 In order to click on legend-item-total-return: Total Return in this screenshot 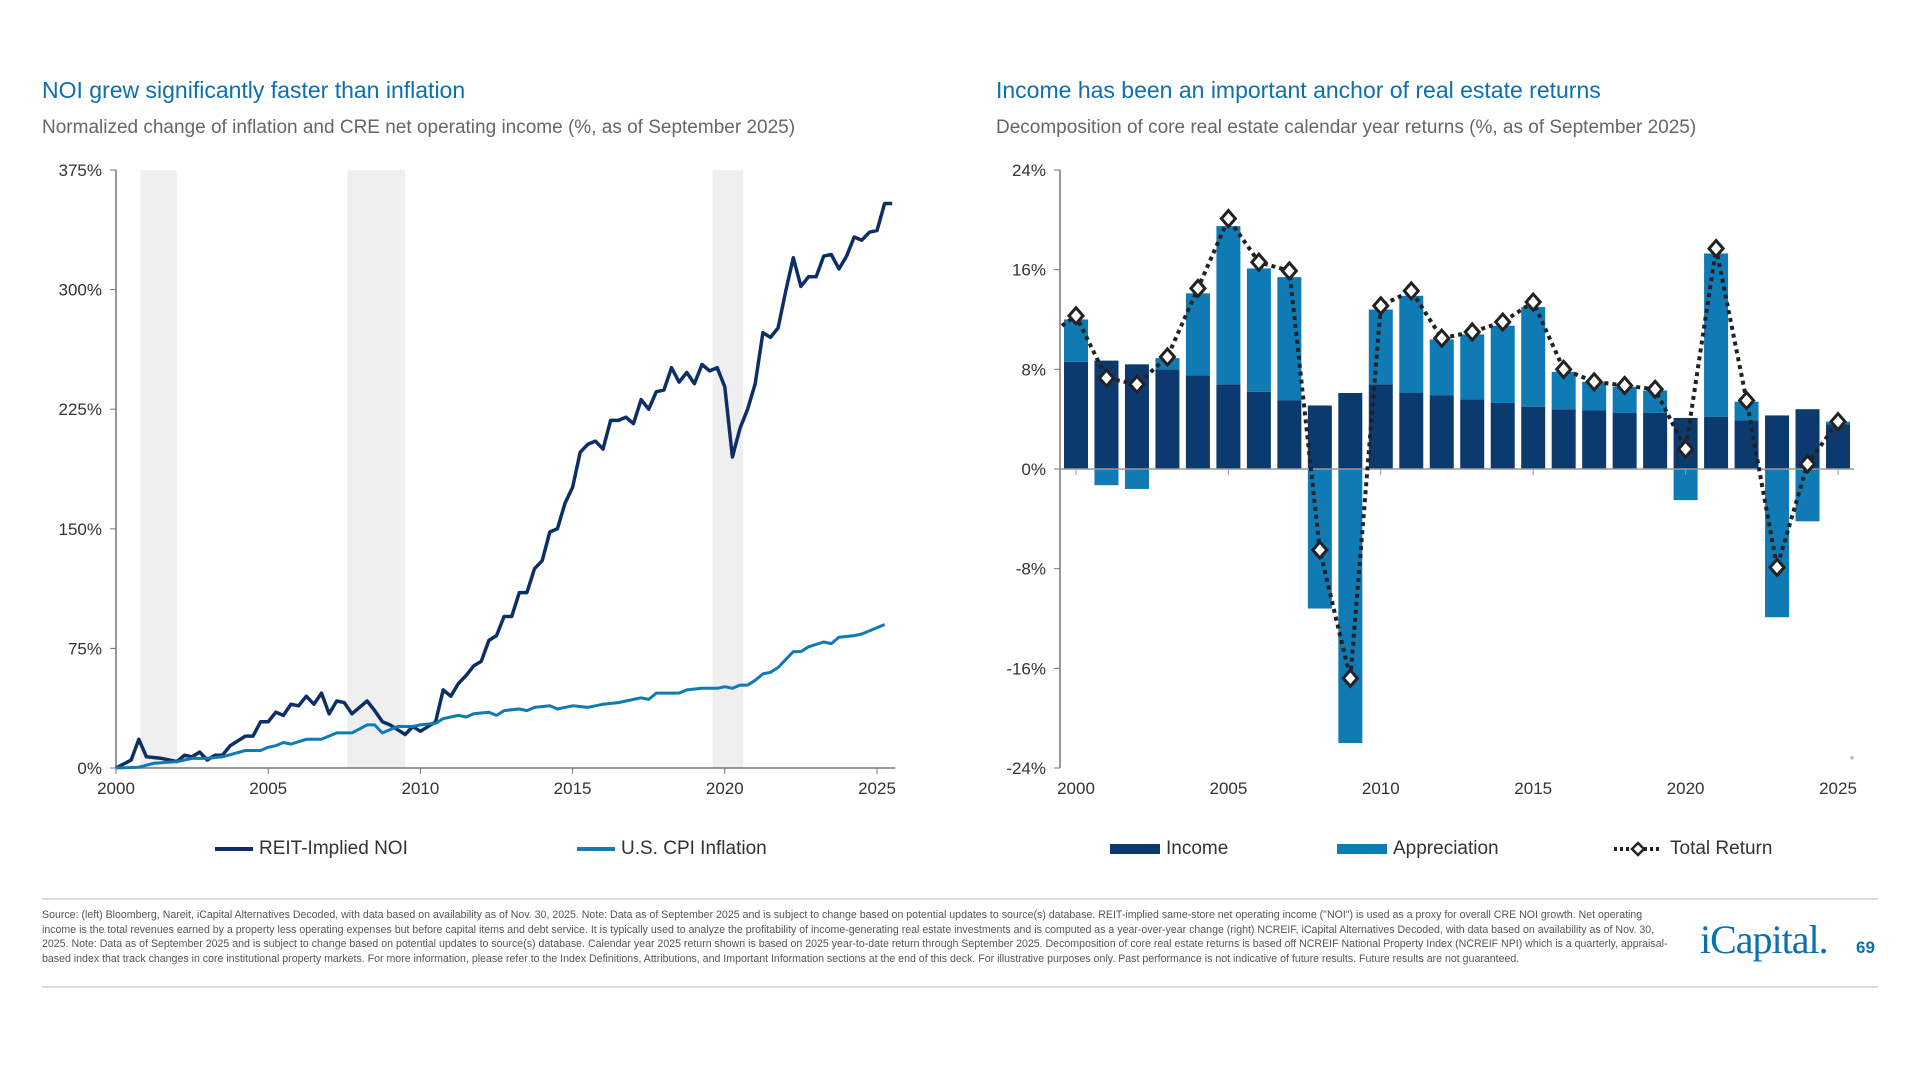, I will do `click(1692, 849)`.